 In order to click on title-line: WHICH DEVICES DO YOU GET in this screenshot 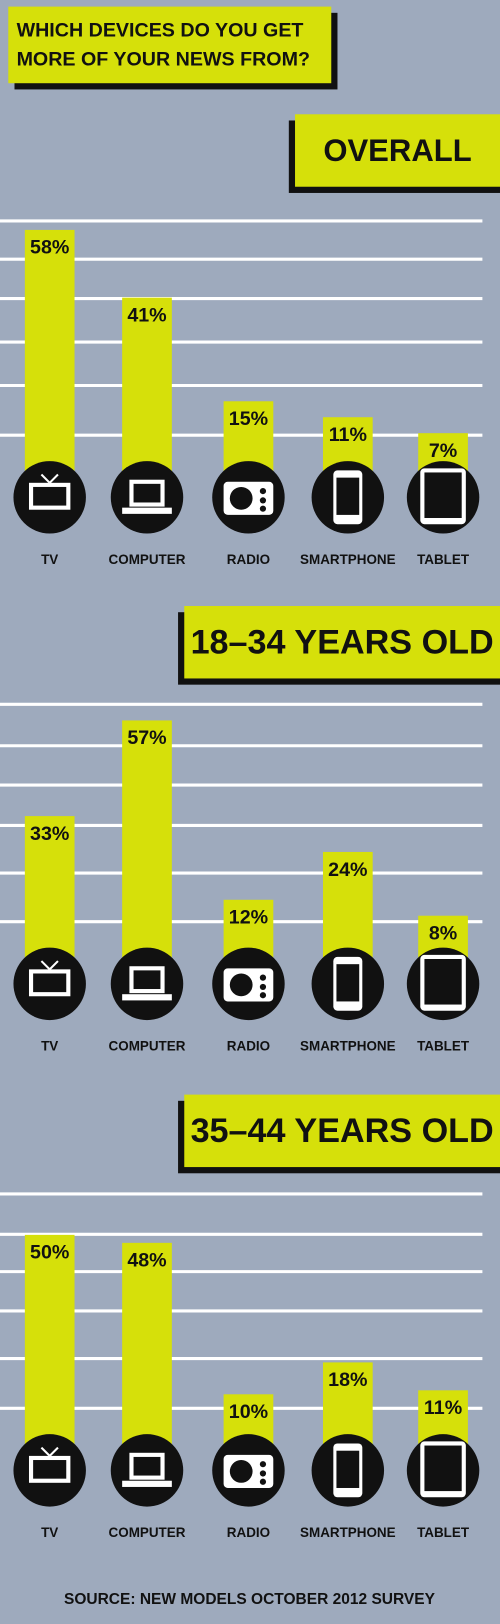, I will do `click(160, 31)`.